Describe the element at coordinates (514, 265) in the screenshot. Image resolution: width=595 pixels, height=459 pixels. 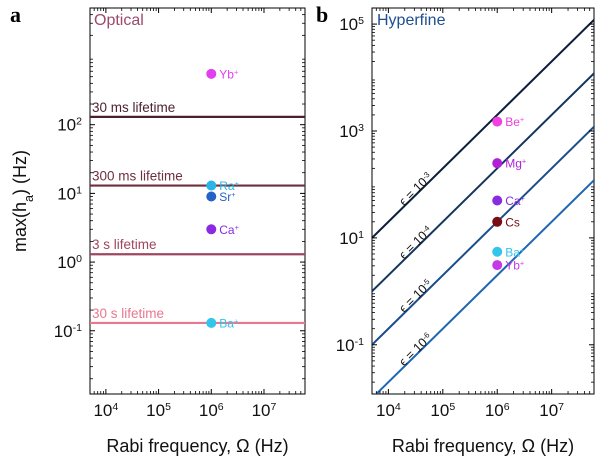
I see `hyperfine-point-label-yb: Yb+` at that location.